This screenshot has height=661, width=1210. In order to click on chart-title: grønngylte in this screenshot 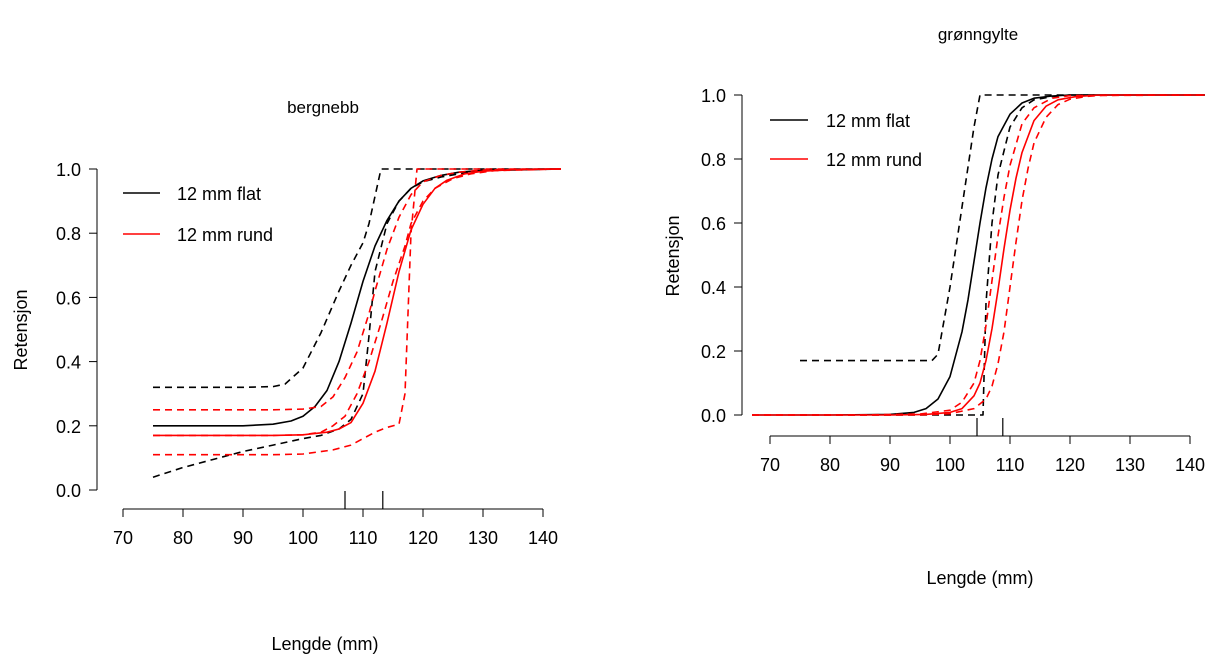, I will do `click(978, 34)`.